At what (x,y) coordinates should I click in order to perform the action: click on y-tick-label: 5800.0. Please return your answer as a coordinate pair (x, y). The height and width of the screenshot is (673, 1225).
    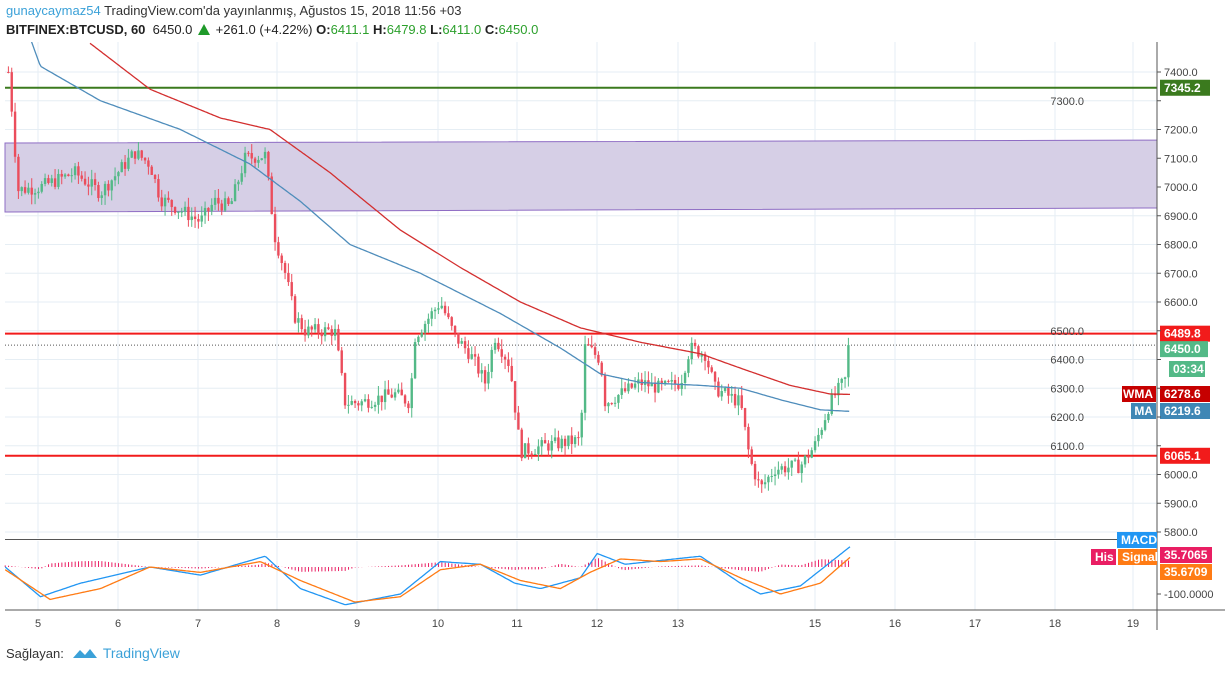
    Looking at the image, I should click on (1181, 533).